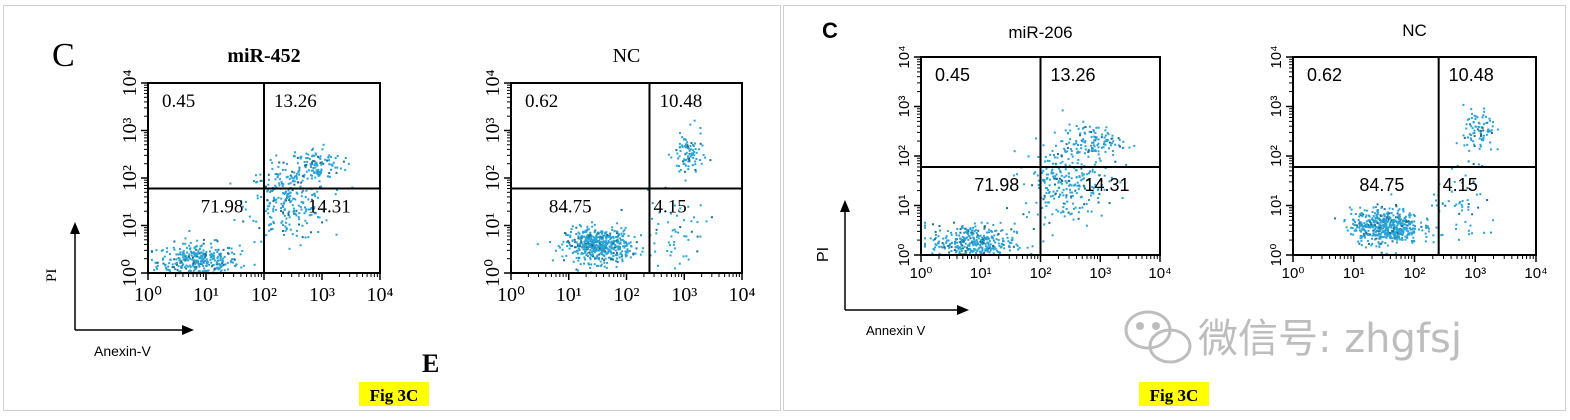 The width and height of the screenshot is (1570, 420). What do you see at coordinates (1293, 337) in the screenshot?
I see `watermark: 微信号: zhgfsj` at bounding box center [1293, 337].